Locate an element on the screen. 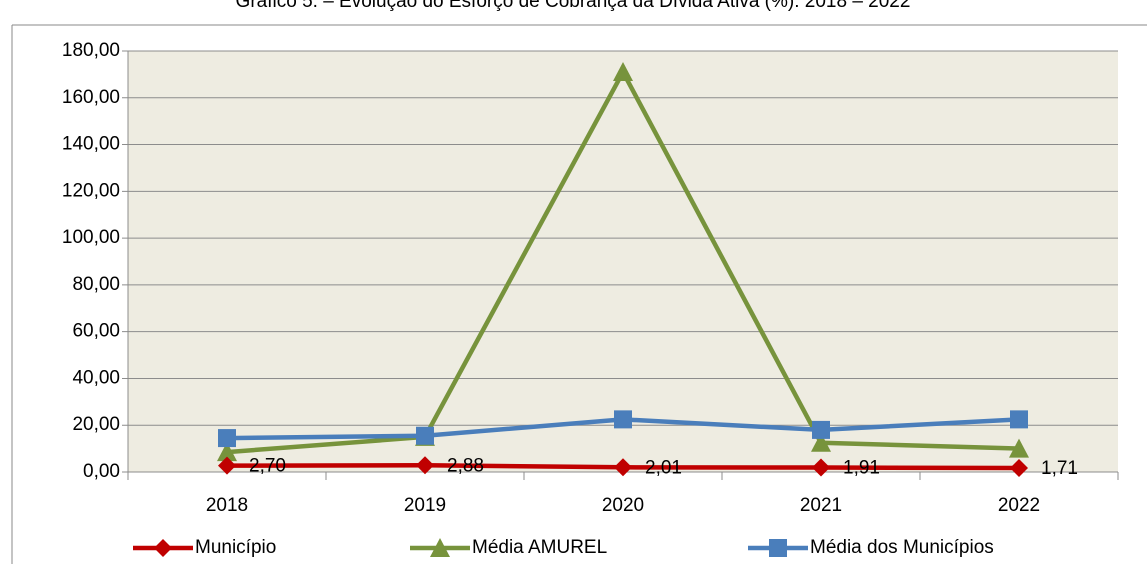 Image resolution: width=1147 pixels, height=564 pixels. y-tick-label: 180,00 is located at coordinates (91, 50).